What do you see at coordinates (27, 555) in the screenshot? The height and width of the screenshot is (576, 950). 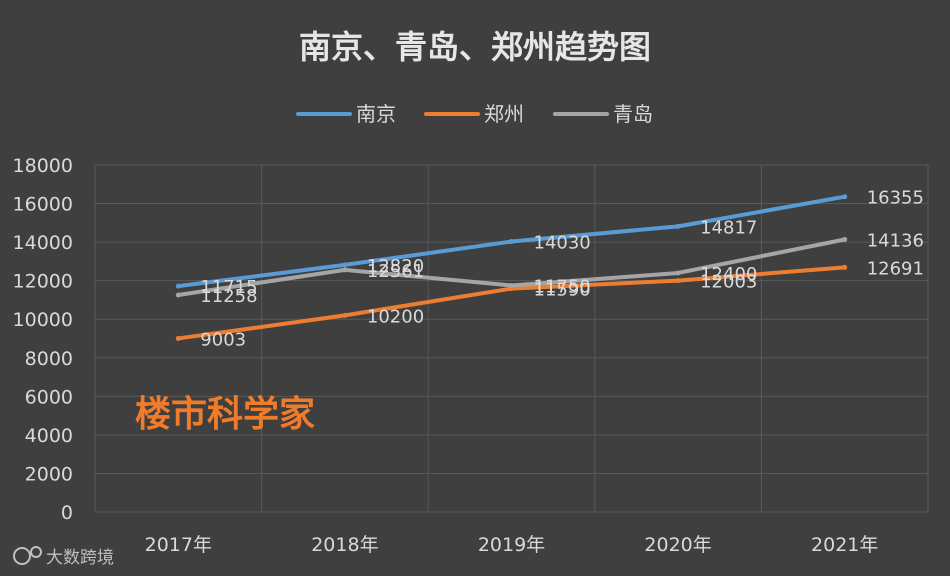 I see `brand-logo-icon` at bounding box center [27, 555].